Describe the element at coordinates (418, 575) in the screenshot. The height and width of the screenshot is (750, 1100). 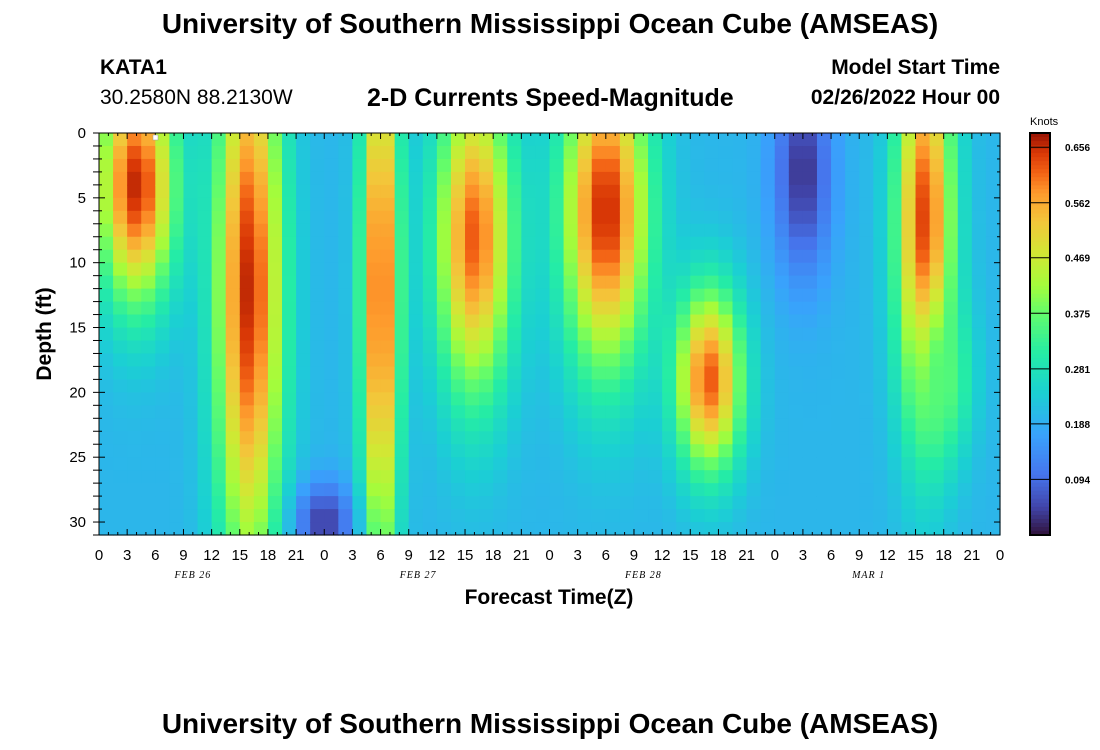
I see `date-label: FEB 27` at that location.